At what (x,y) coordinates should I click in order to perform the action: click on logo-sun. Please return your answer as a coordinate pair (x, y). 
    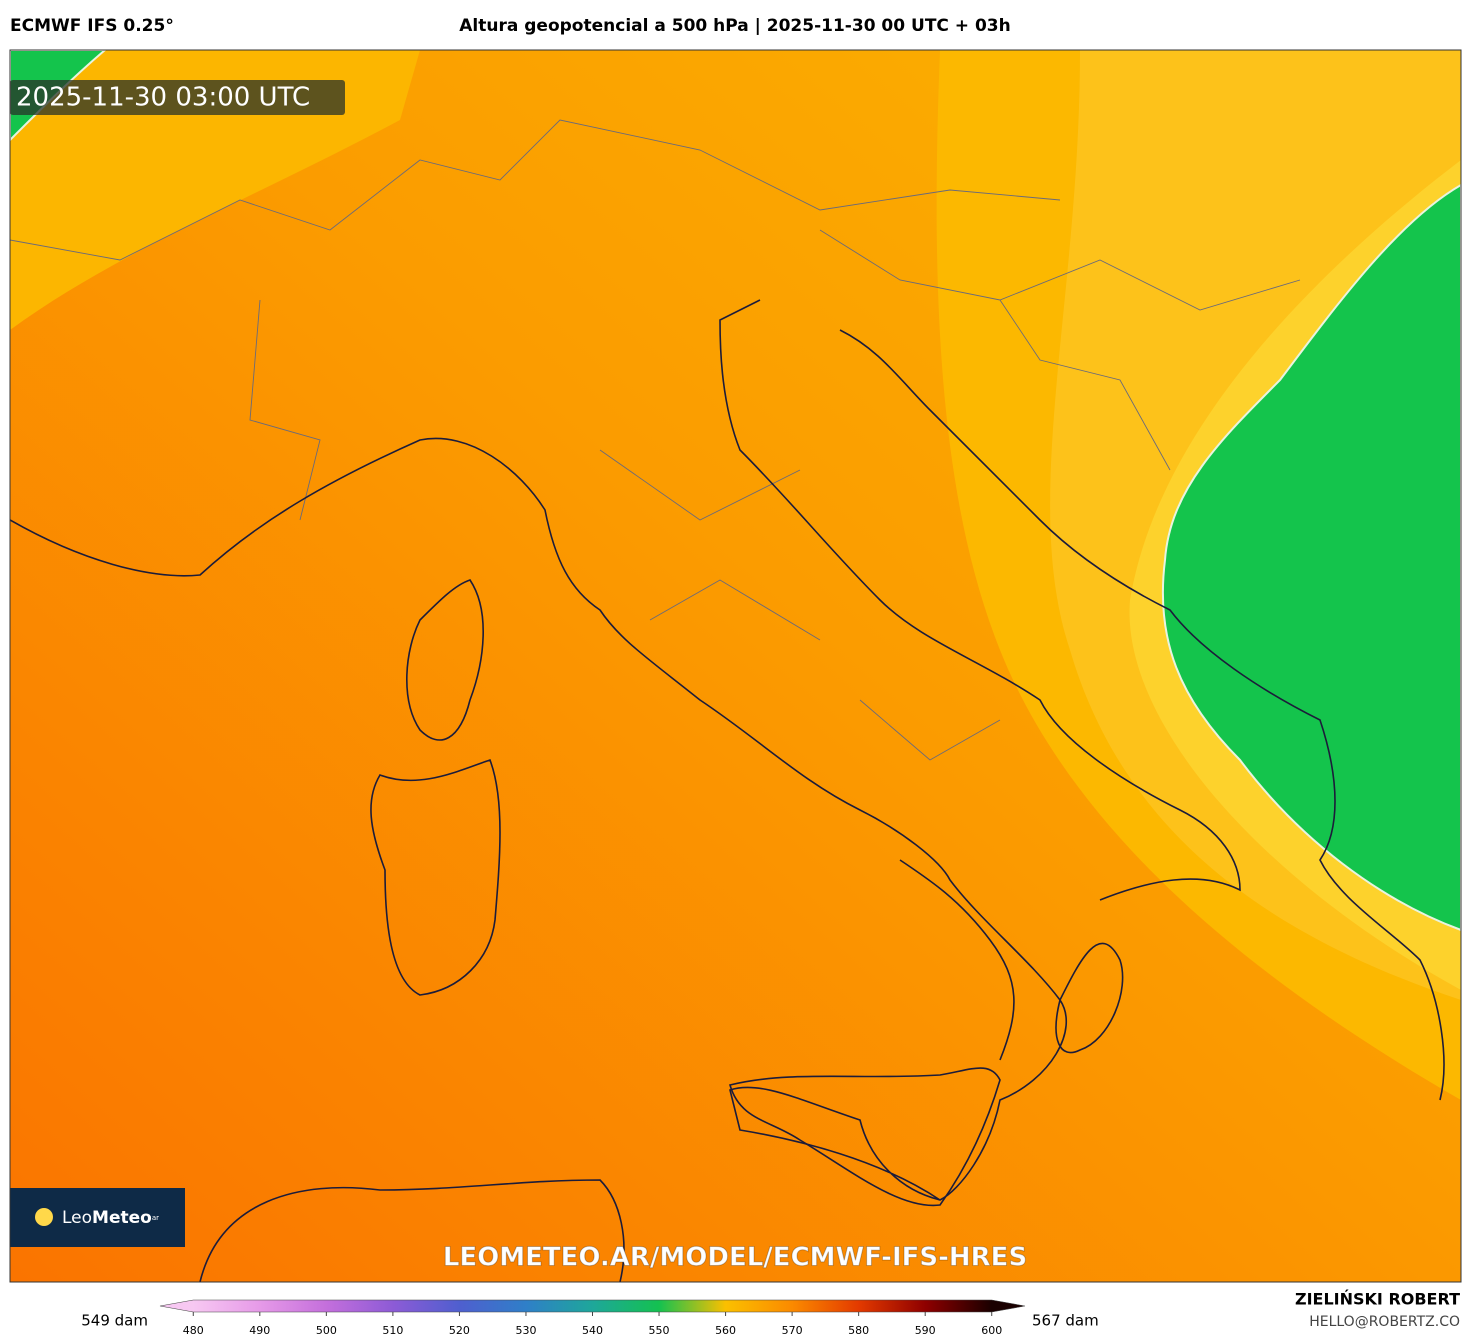
    Looking at the image, I should click on (44, 1217).